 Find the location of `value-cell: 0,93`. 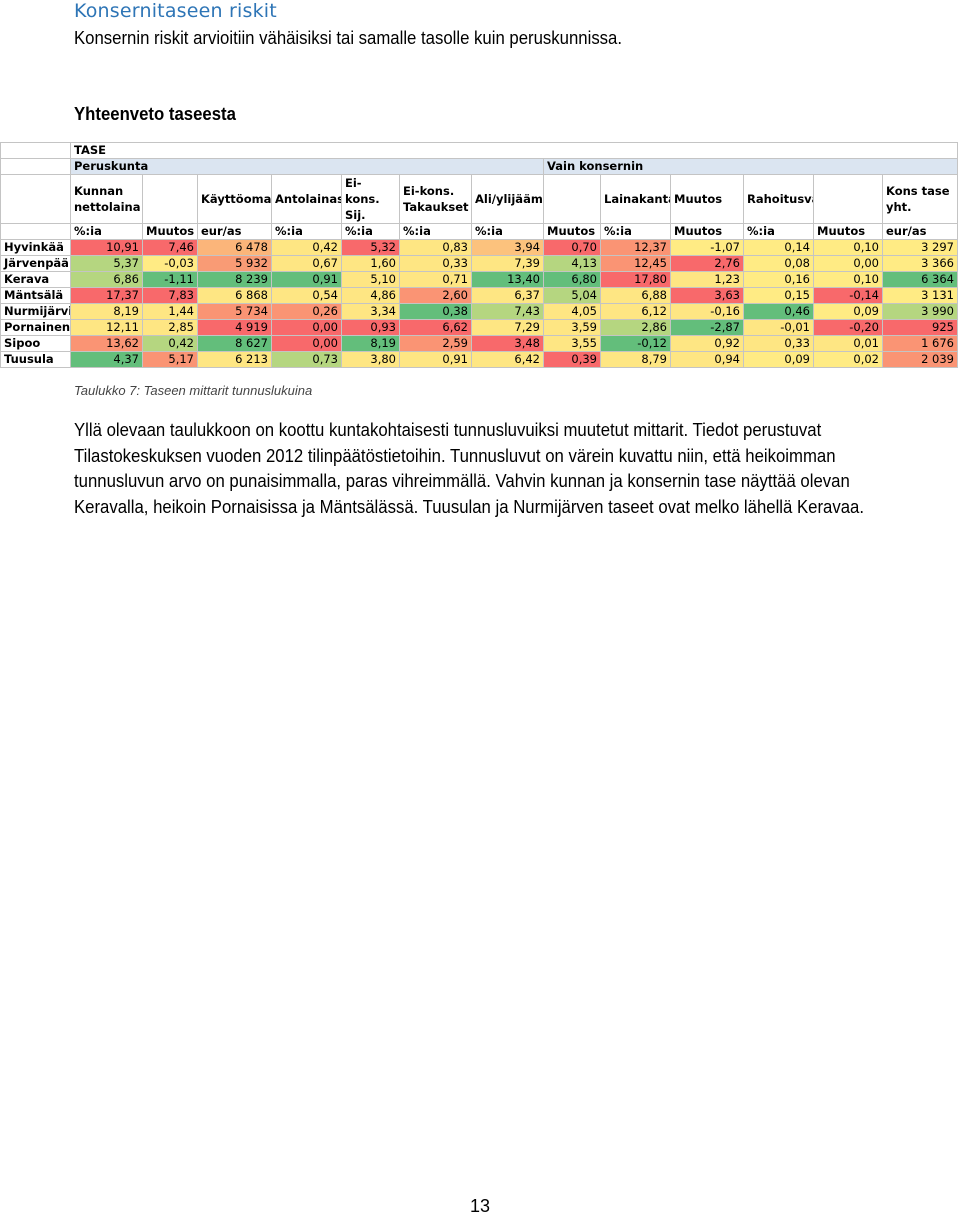

value-cell: 0,93 is located at coordinates (370, 327).